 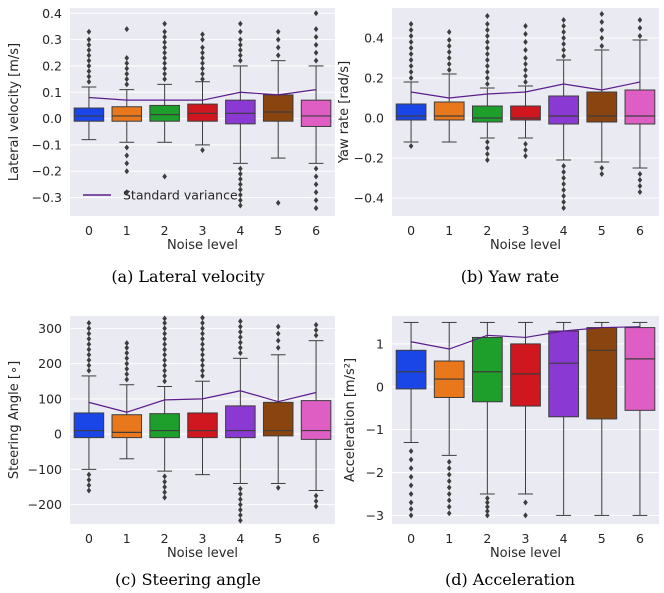 I want to click on panel-caption: (b) Yaw rate, so click(x=510, y=276).